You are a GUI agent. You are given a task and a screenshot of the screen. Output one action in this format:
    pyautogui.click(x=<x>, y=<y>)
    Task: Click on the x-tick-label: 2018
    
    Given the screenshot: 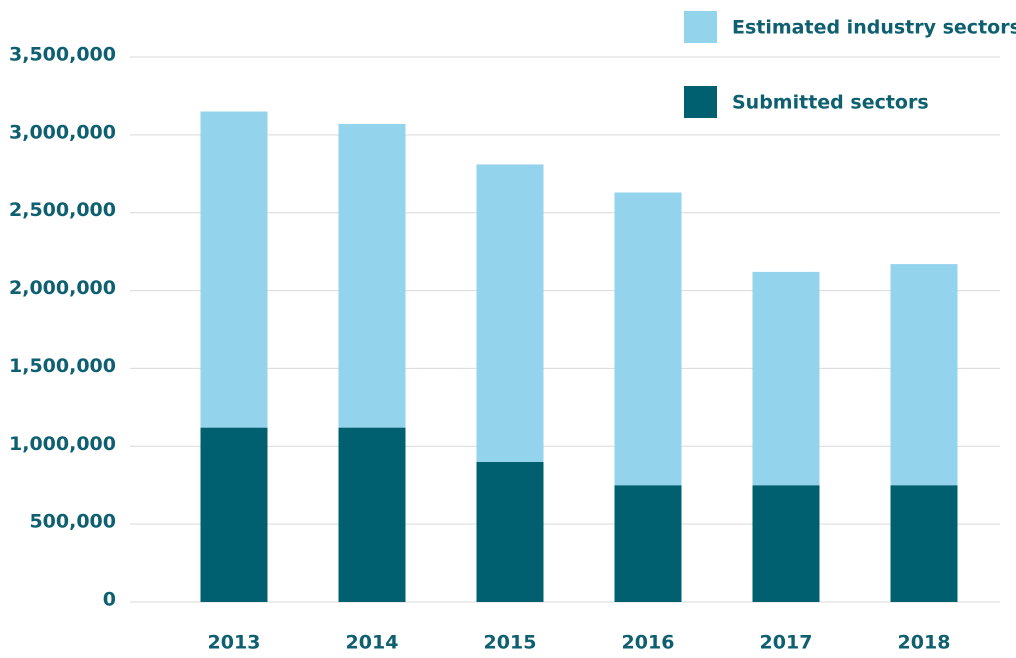 What is the action you would take?
    pyautogui.click(x=924, y=643)
    